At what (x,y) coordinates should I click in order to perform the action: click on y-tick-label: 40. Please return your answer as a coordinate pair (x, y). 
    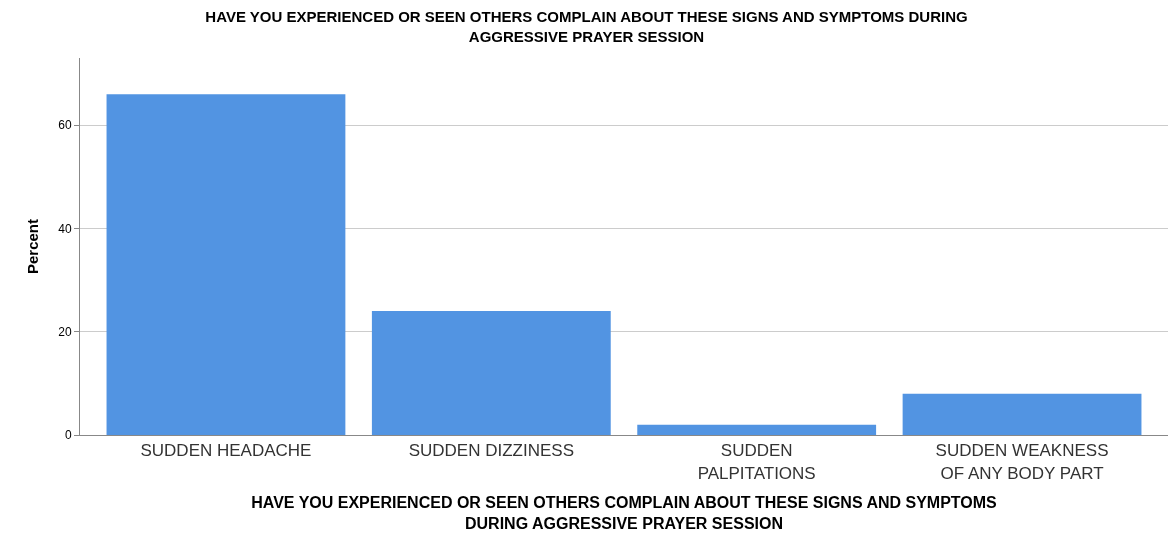
    Looking at the image, I should click on (65, 228).